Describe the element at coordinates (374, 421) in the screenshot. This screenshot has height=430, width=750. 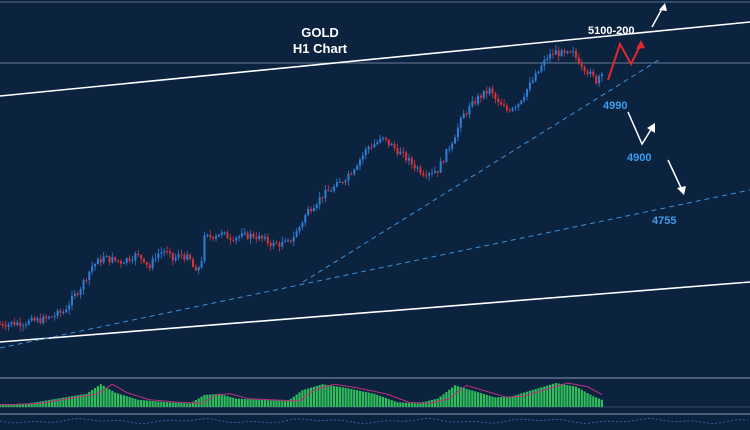
I see `bottom-oscillator-line` at that location.